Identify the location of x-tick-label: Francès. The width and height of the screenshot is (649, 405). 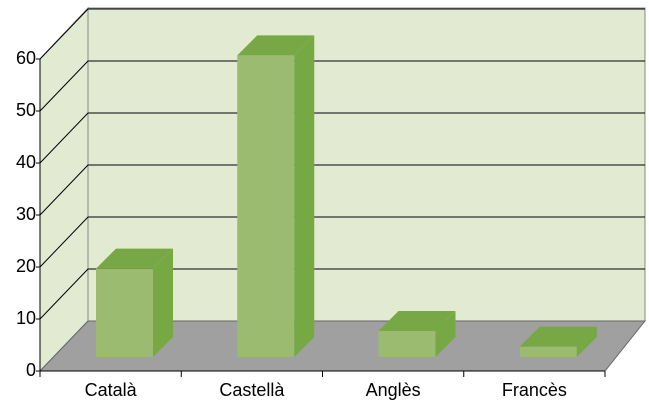
(534, 390).